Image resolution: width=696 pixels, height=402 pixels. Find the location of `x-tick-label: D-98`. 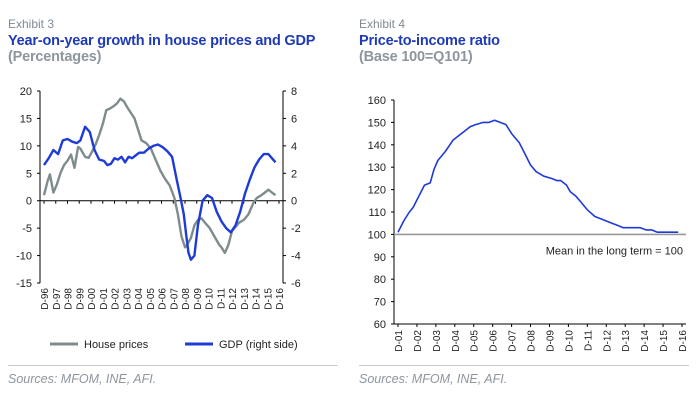

x-tick-label: D-98 is located at coordinates (69, 299).